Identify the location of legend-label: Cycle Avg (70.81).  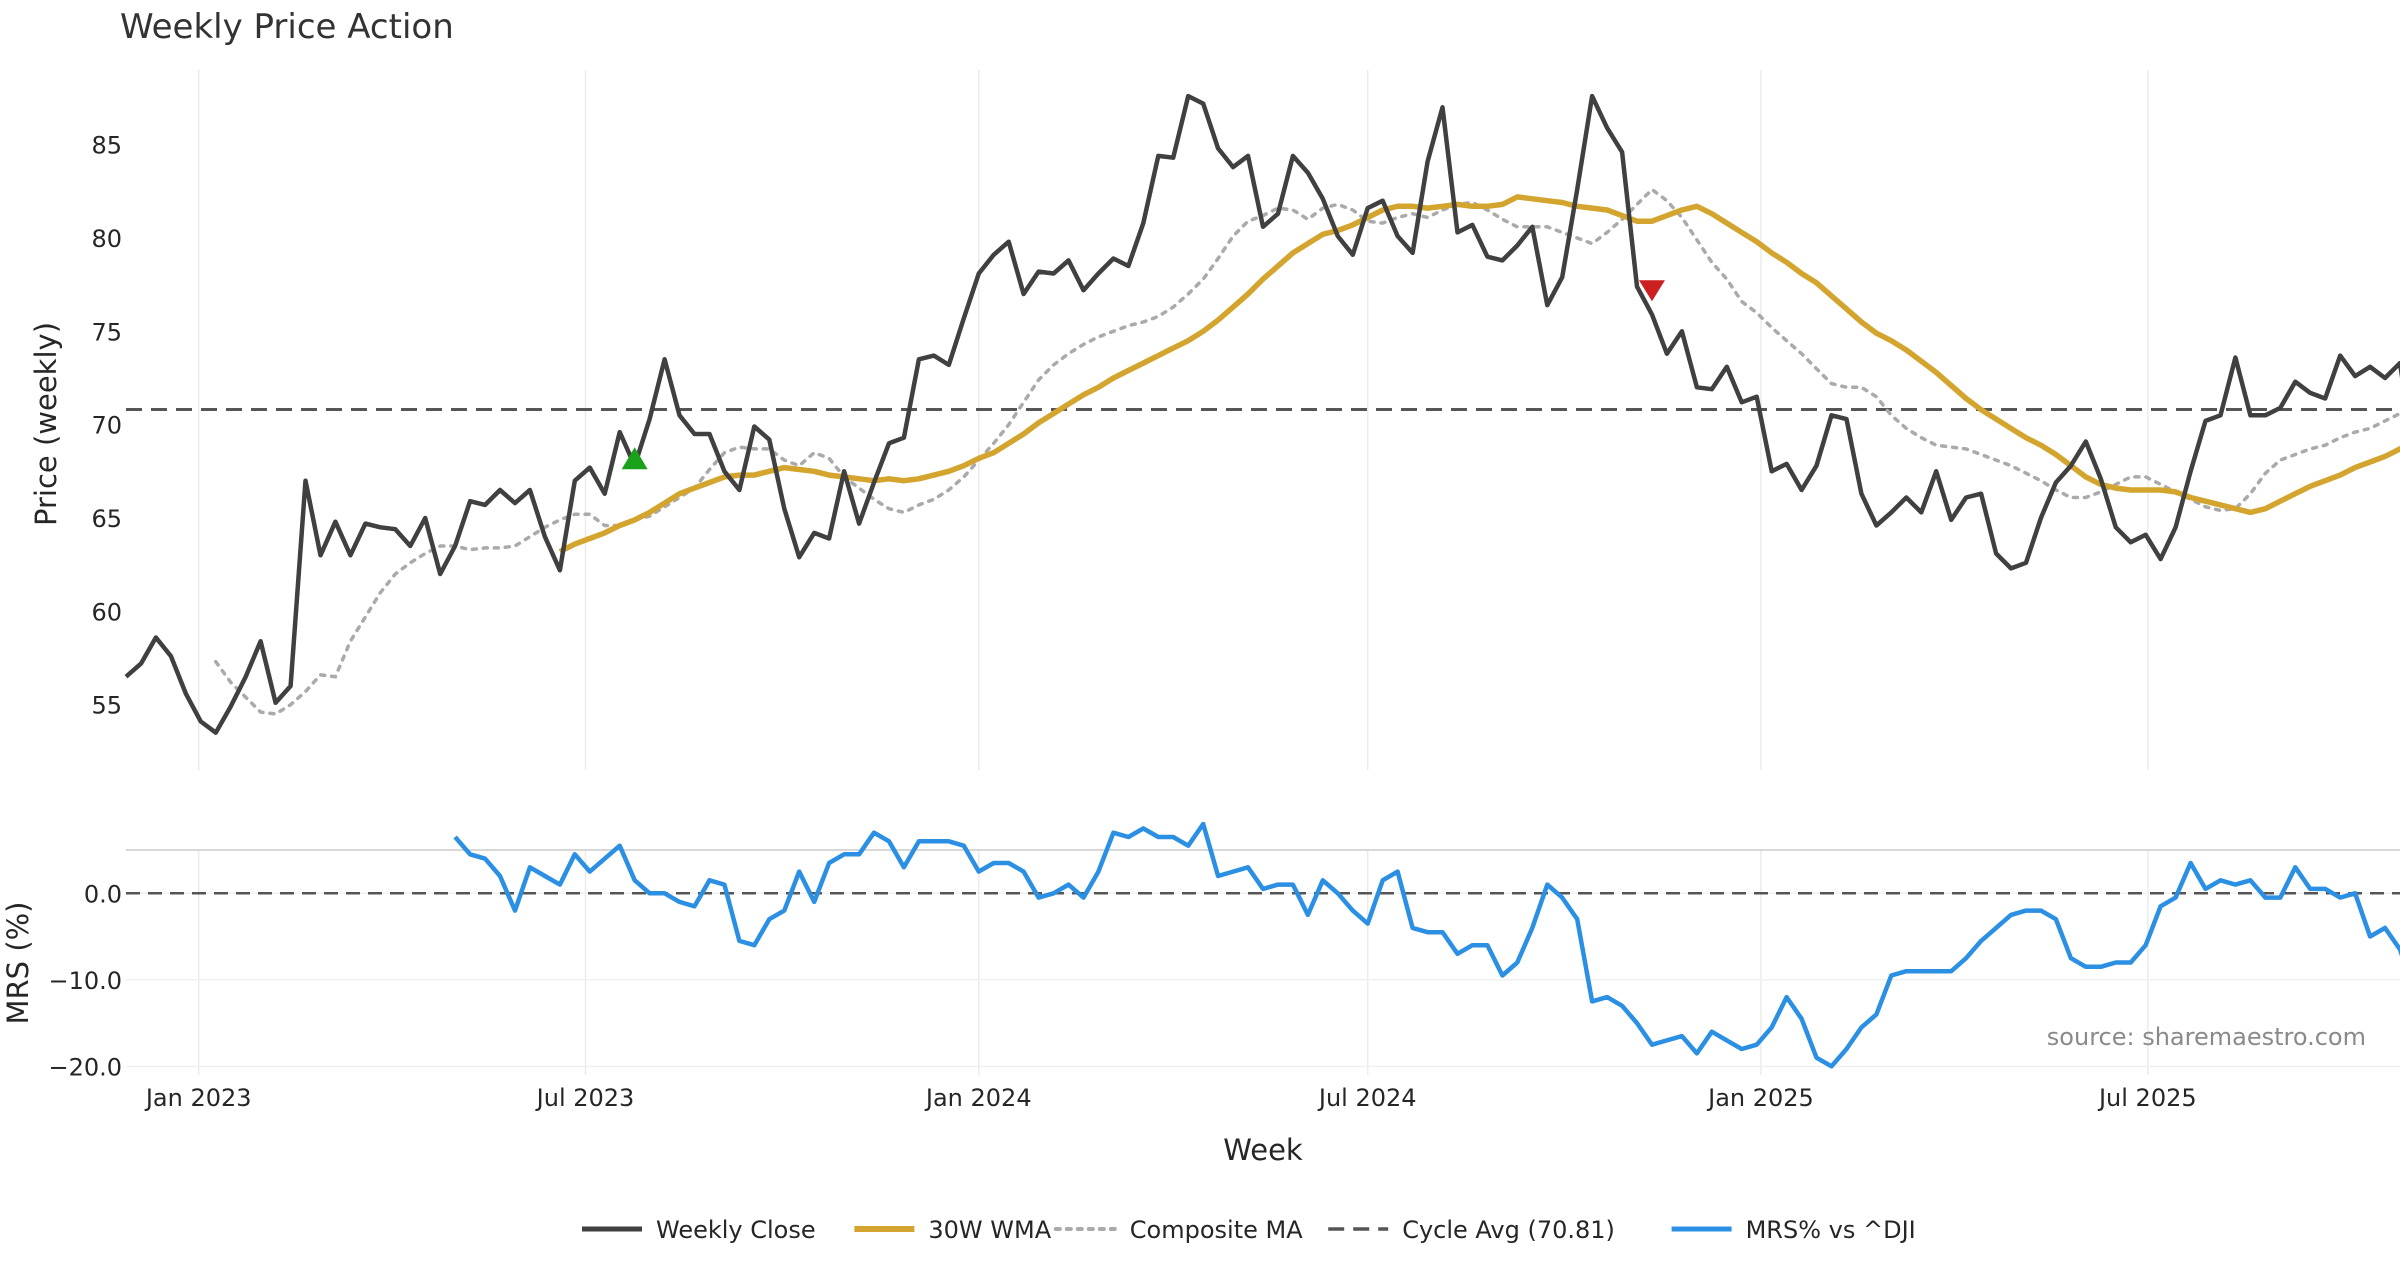
(1508, 1230).